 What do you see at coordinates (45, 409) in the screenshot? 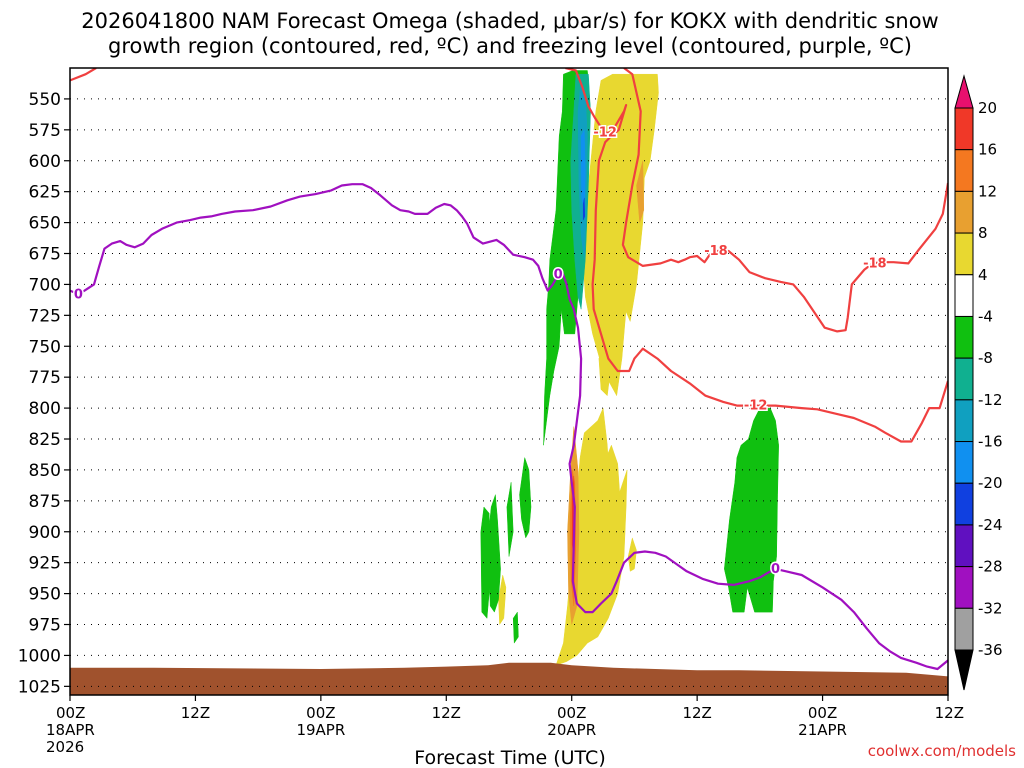
I see `y-tick-label-800: 800` at bounding box center [45, 409].